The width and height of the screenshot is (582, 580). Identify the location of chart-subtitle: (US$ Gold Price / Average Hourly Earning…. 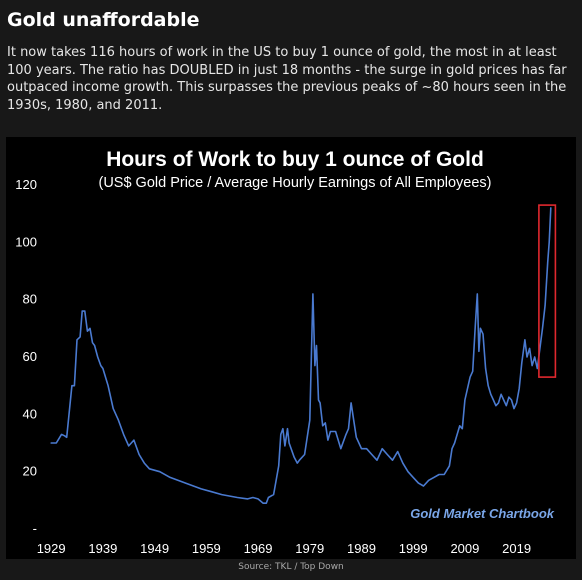
(294, 183).